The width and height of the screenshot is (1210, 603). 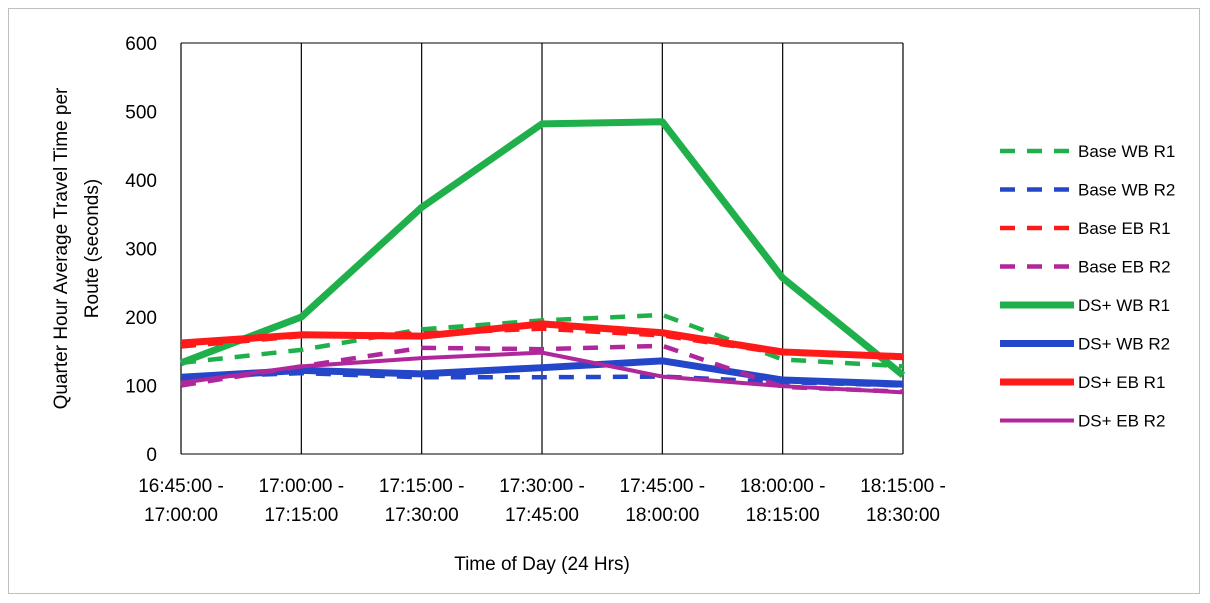 I want to click on x-tick-label: 17:45:00 - 18:00:00, so click(x=663, y=501).